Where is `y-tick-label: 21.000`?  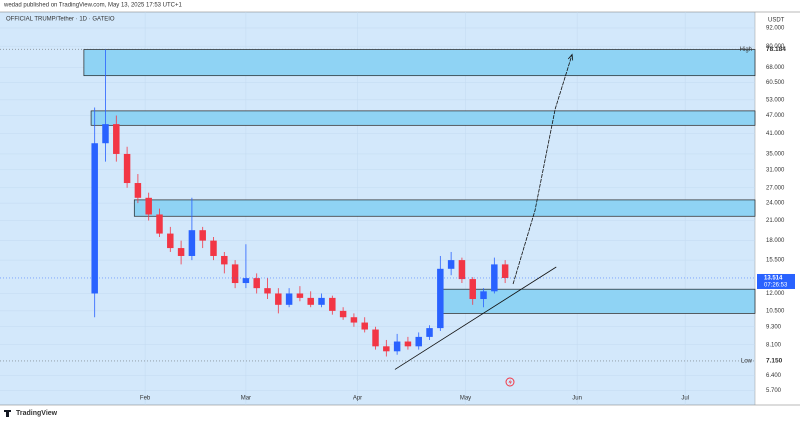
y-tick-label: 21.000 is located at coordinates (775, 221).